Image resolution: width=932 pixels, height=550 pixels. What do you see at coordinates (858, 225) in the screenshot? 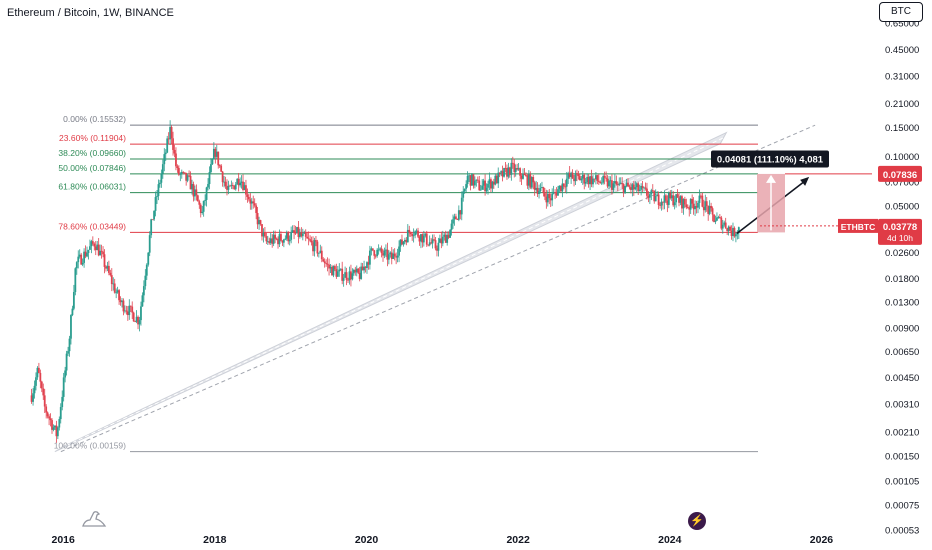
I see `symbol-tag-bg` at bounding box center [858, 225].